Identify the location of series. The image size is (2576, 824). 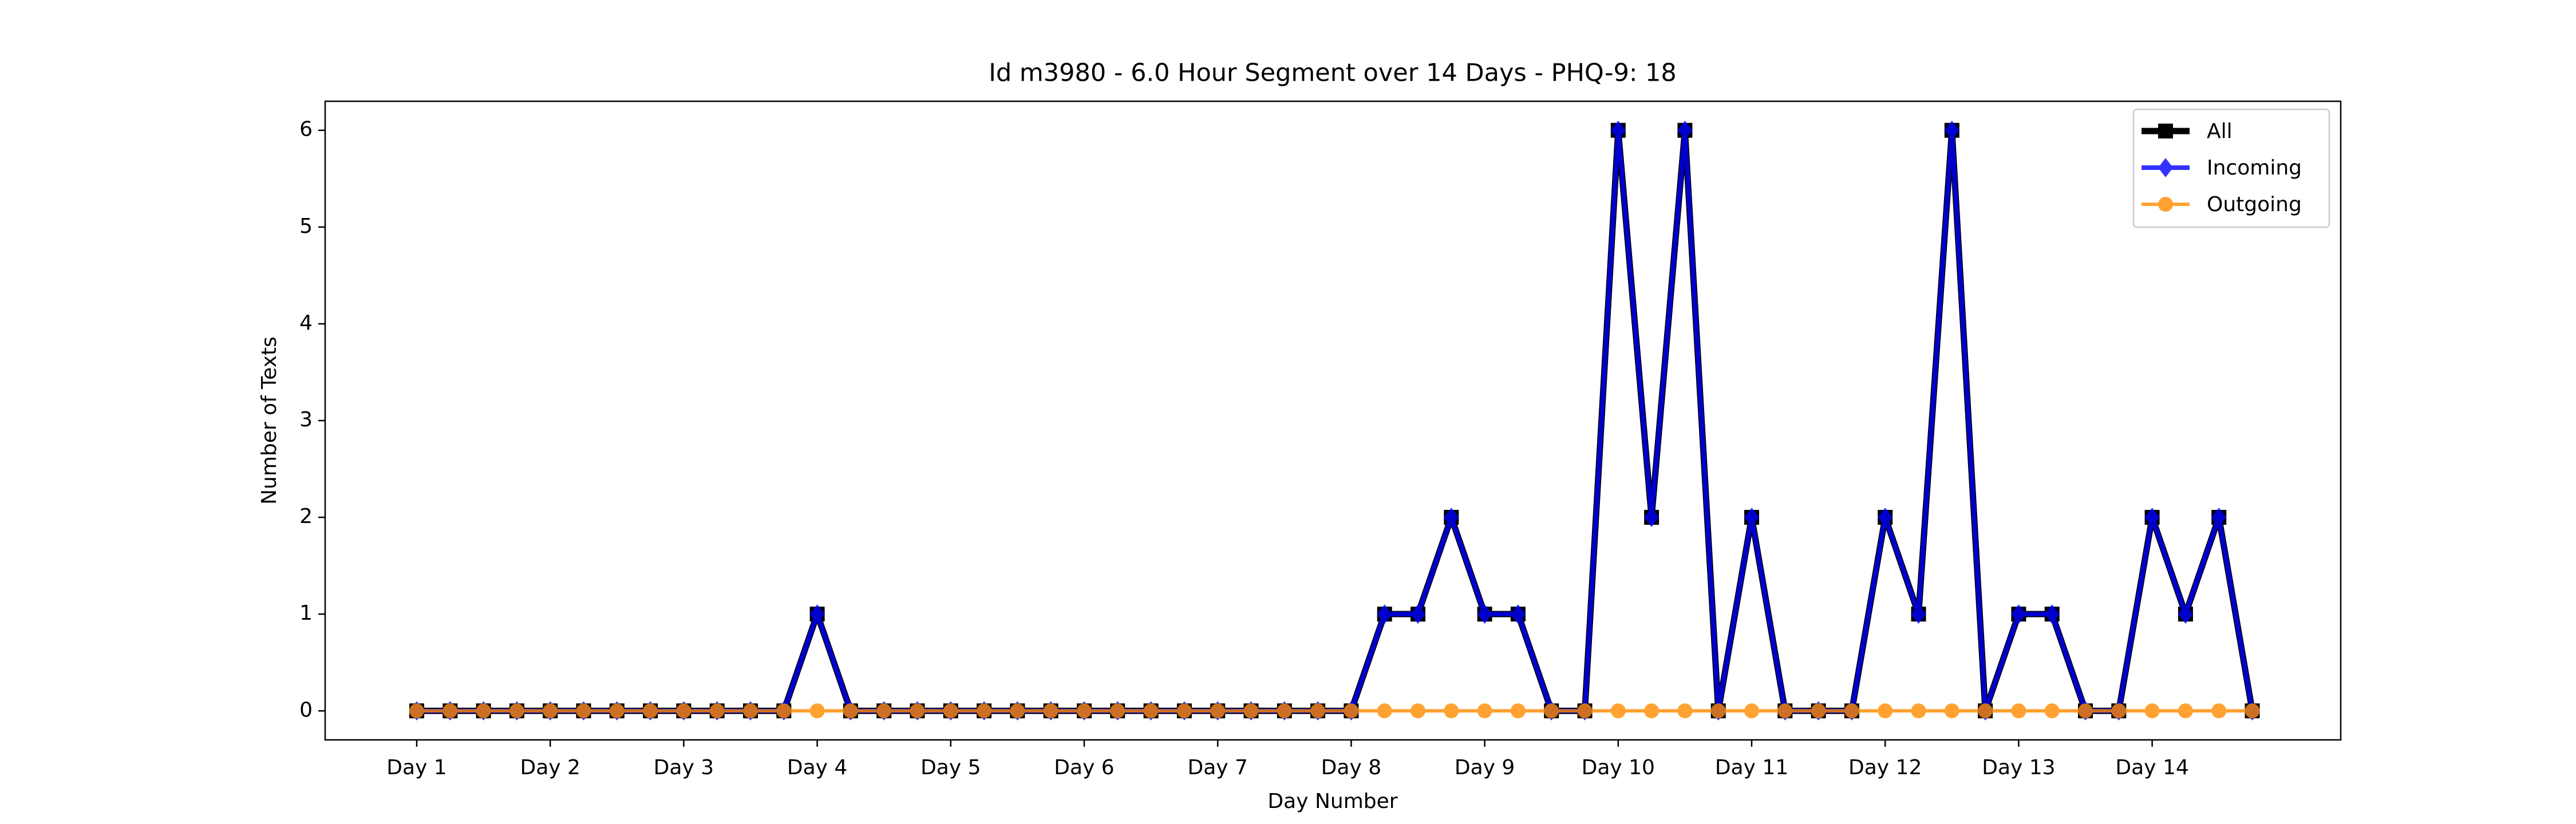
(1334, 711).